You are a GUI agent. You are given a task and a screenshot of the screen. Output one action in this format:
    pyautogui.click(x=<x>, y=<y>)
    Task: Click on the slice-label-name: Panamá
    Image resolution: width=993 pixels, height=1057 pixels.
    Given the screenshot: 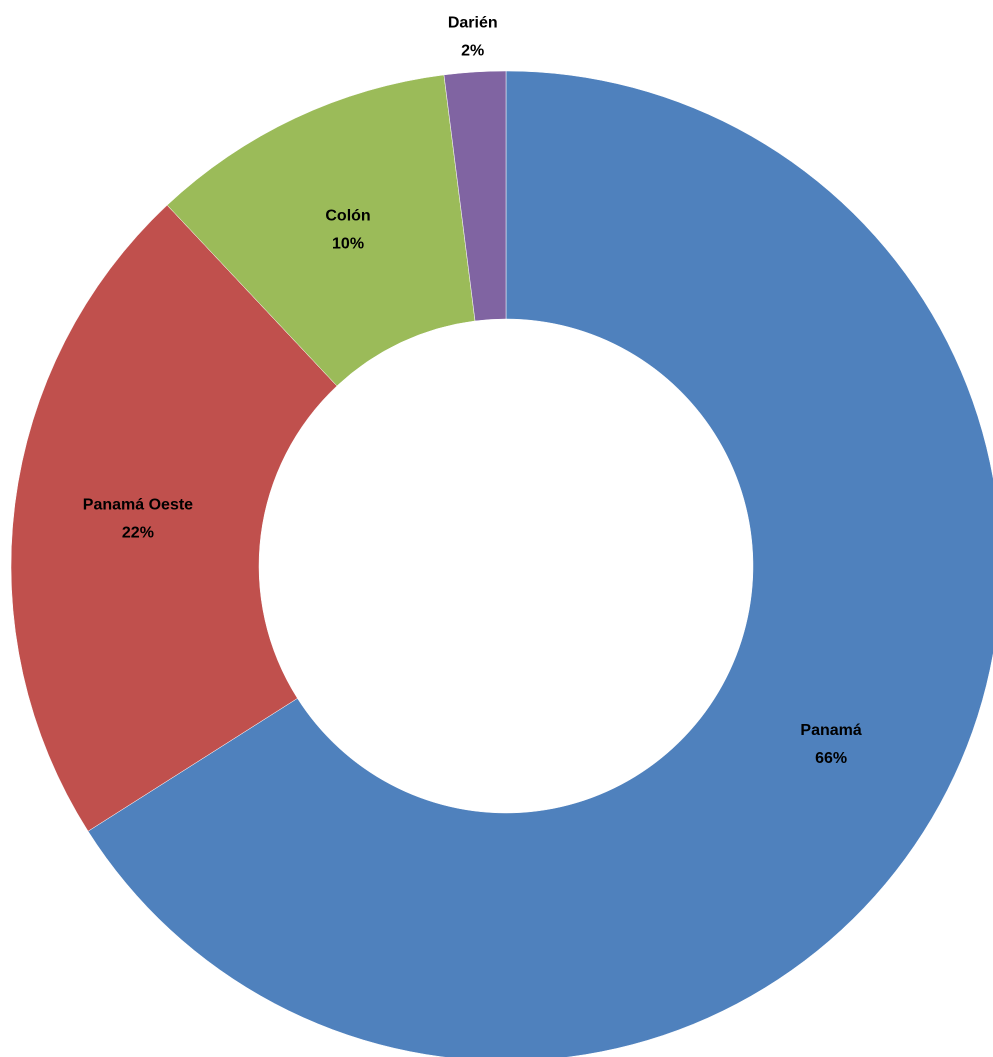 What is the action you would take?
    pyautogui.click(x=830, y=730)
    